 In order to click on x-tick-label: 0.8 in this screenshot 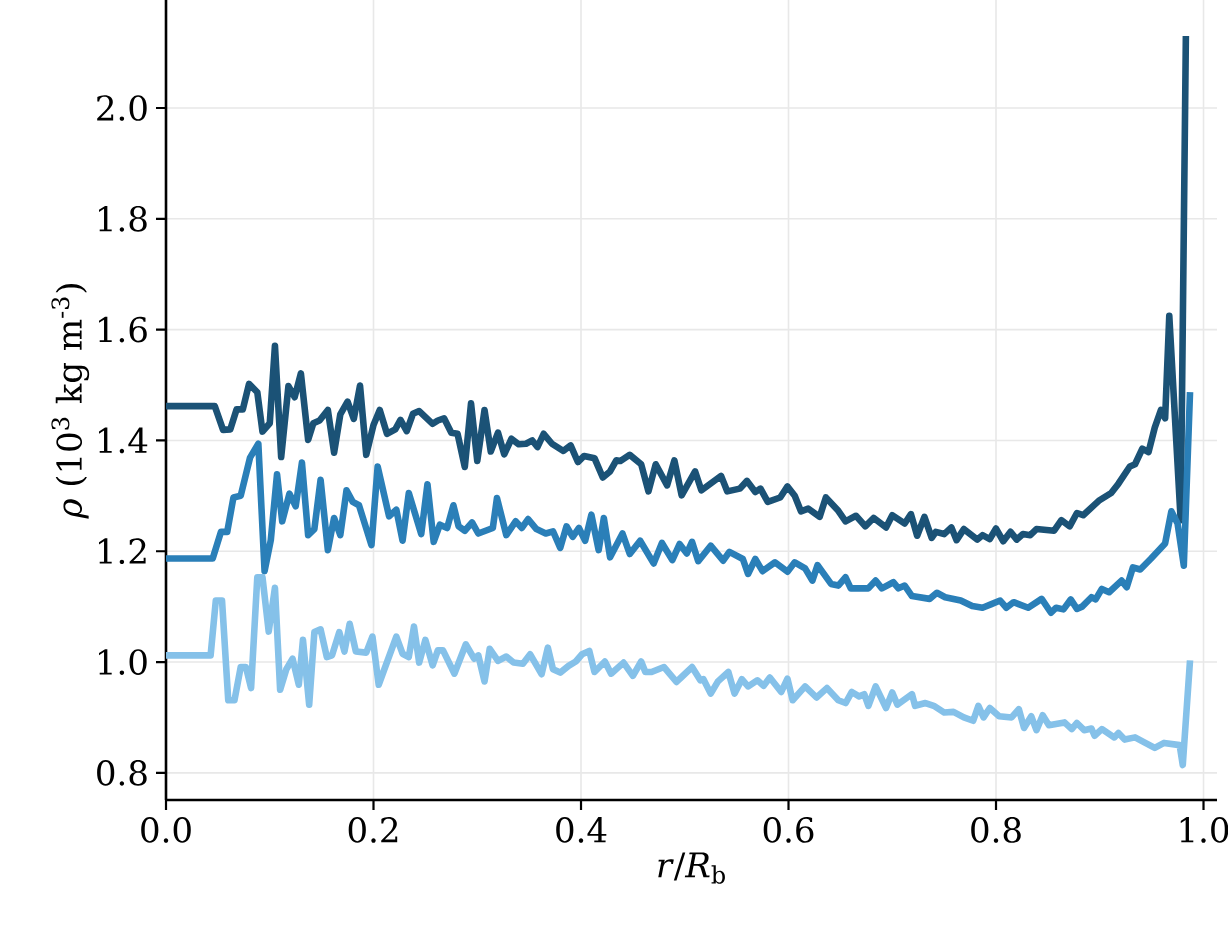, I will do `click(996, 830)`.